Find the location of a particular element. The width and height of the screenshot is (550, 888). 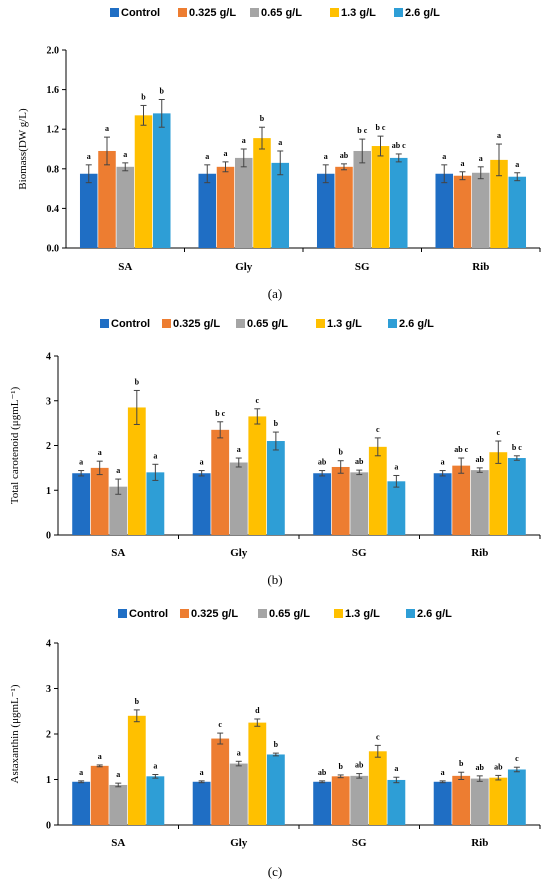

legend-label-1: Control is located at coordinates (130, 324).